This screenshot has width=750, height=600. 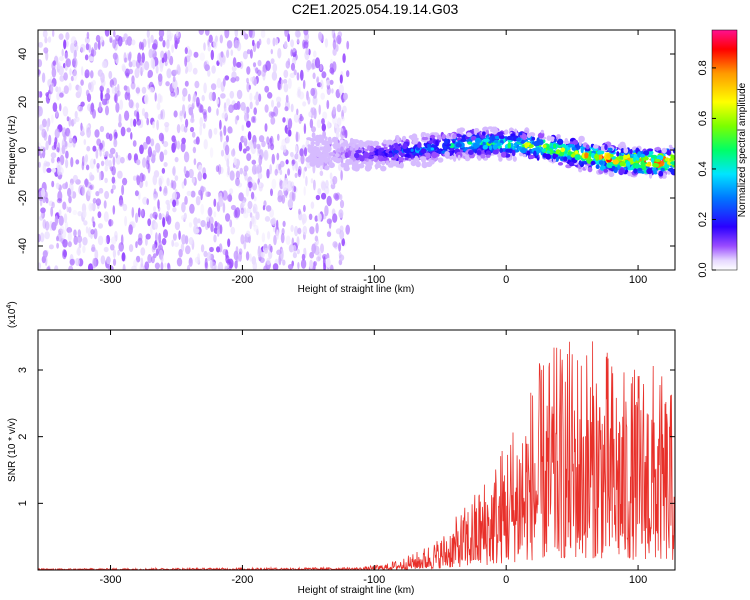 I want to click on colorbar, so click(x=724, y=150).